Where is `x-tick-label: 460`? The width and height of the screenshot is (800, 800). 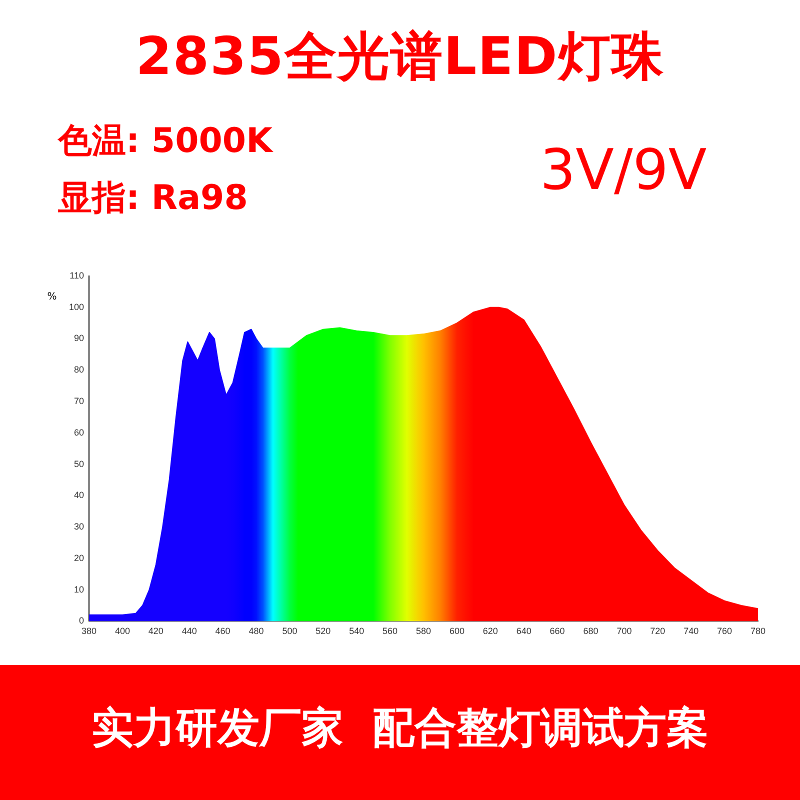
x-tick-label: 460 is located at coordinates (222, 631).